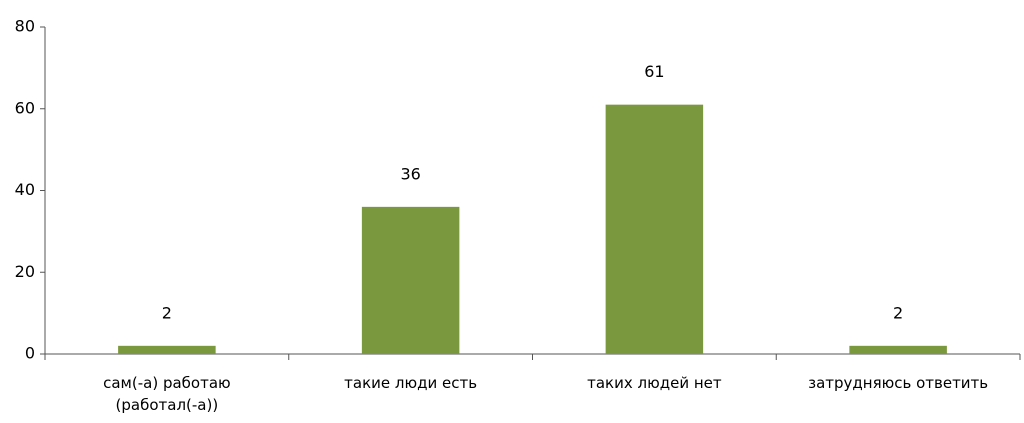  What do you see at coordinates (411, 383) in the screenshot?
I see `x-tick-label: такие люди есть` at bounding box center [411, 383].